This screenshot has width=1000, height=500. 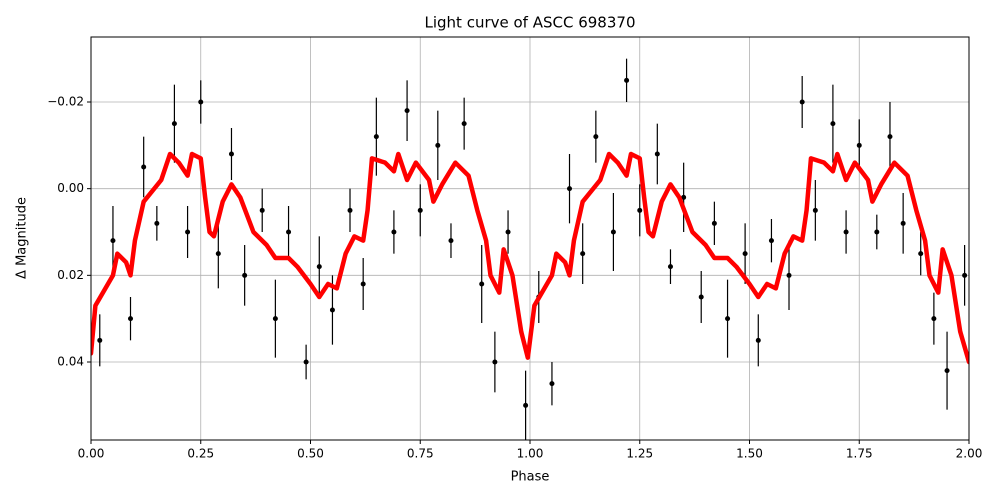 I want to click on chart-title: Light curve of ASCC 698370, so click(x=530, y=23).